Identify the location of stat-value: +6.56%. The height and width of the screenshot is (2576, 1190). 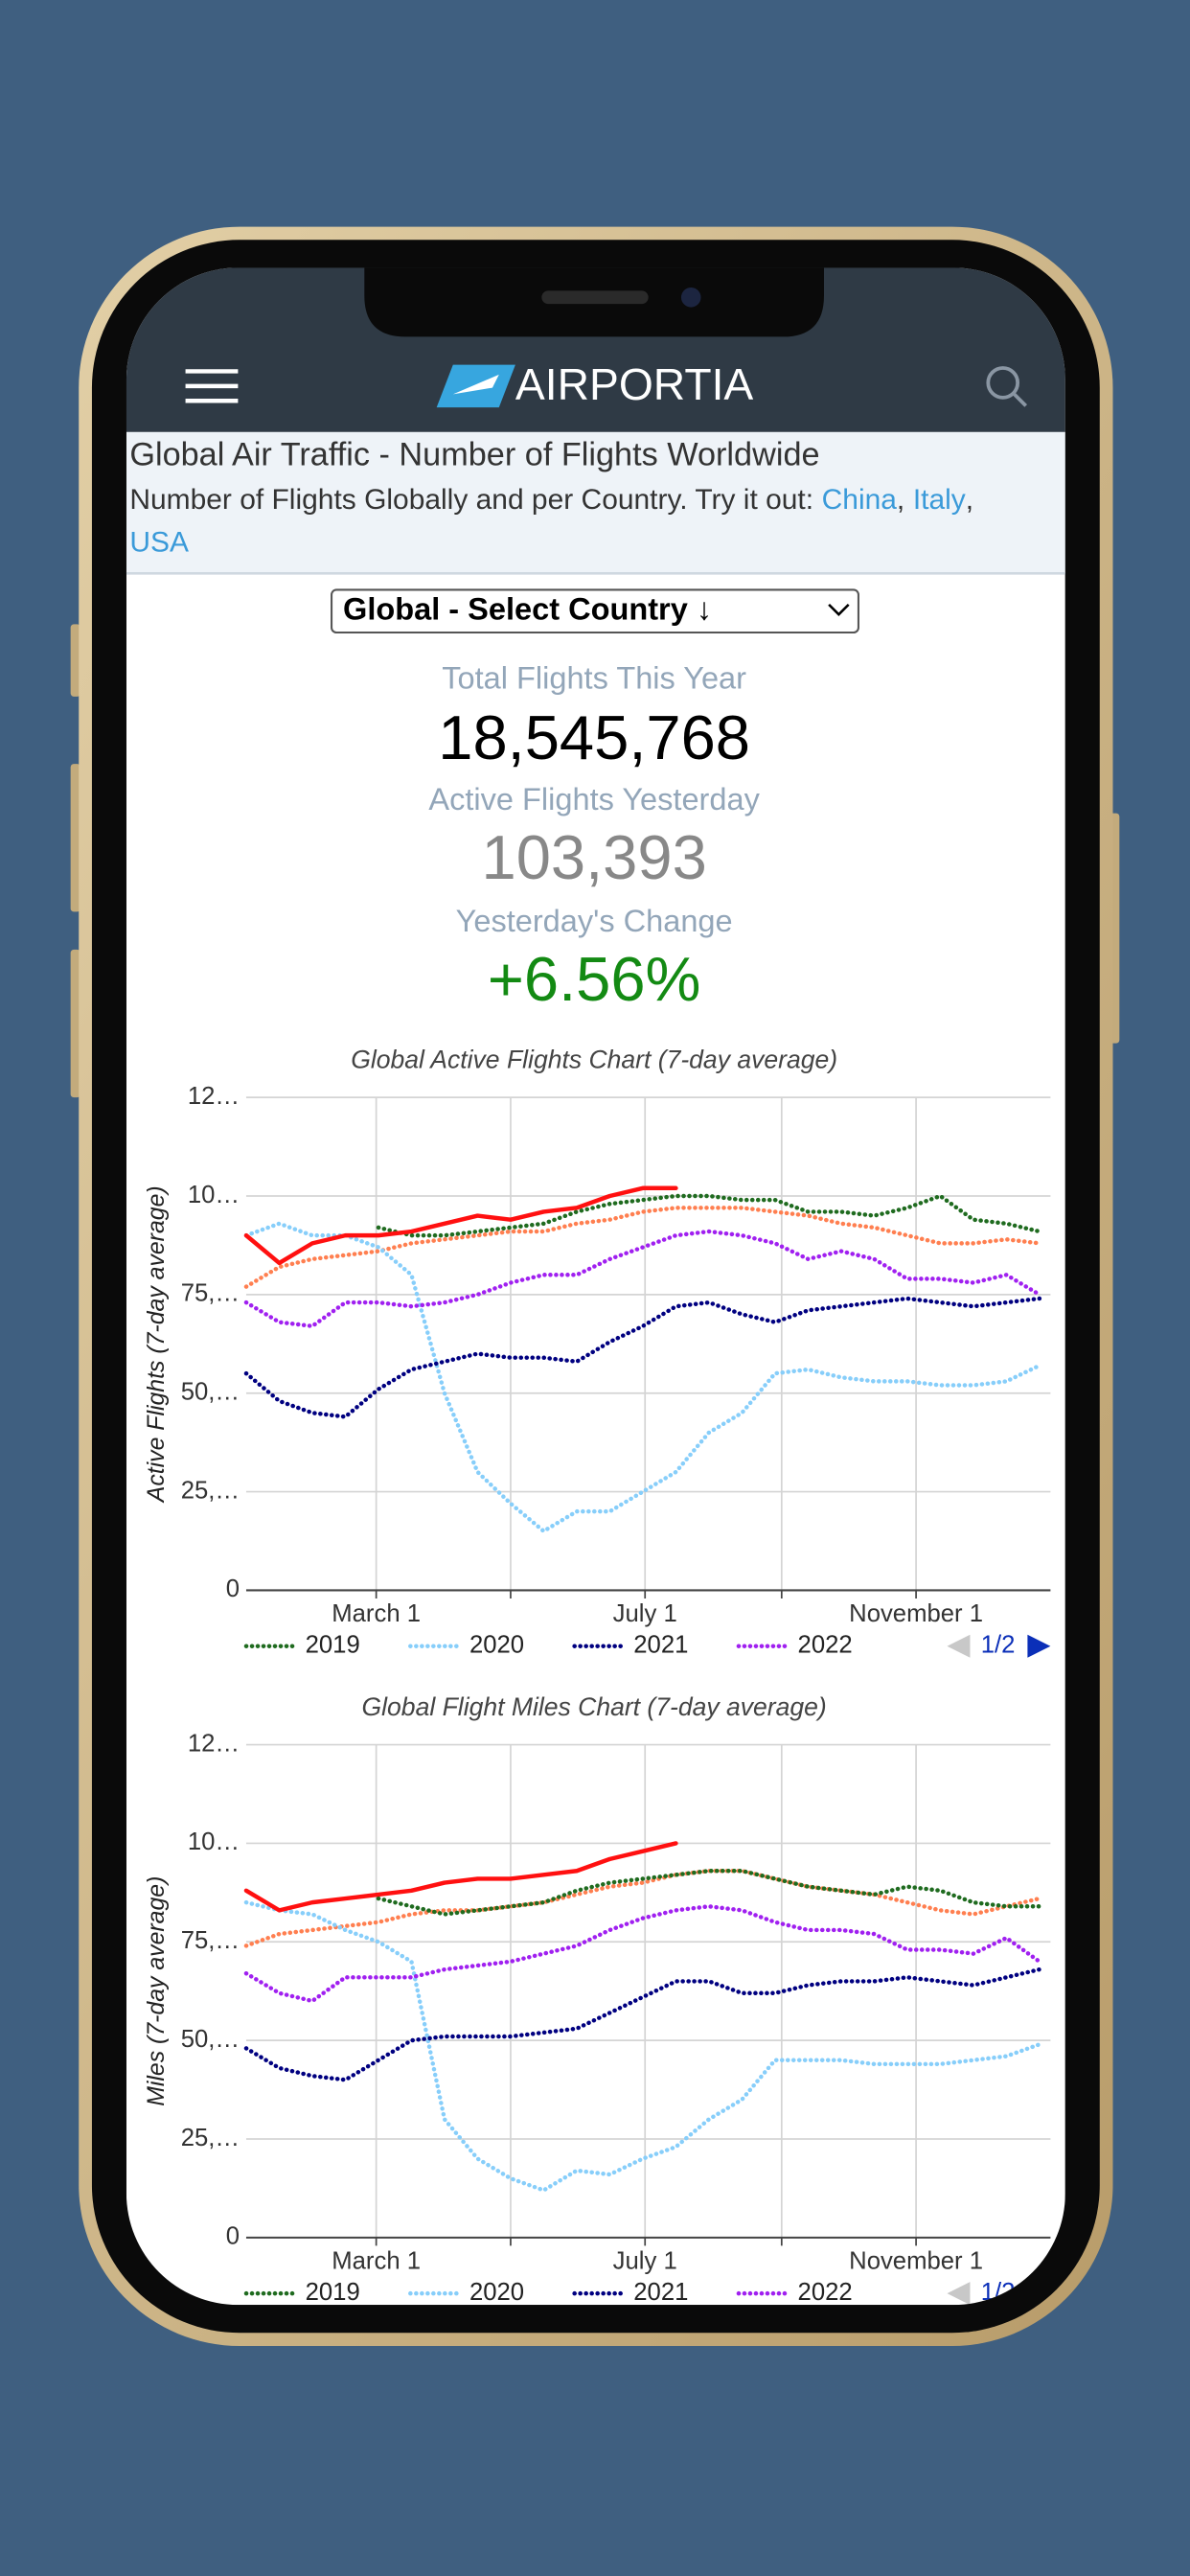
(594, 979).